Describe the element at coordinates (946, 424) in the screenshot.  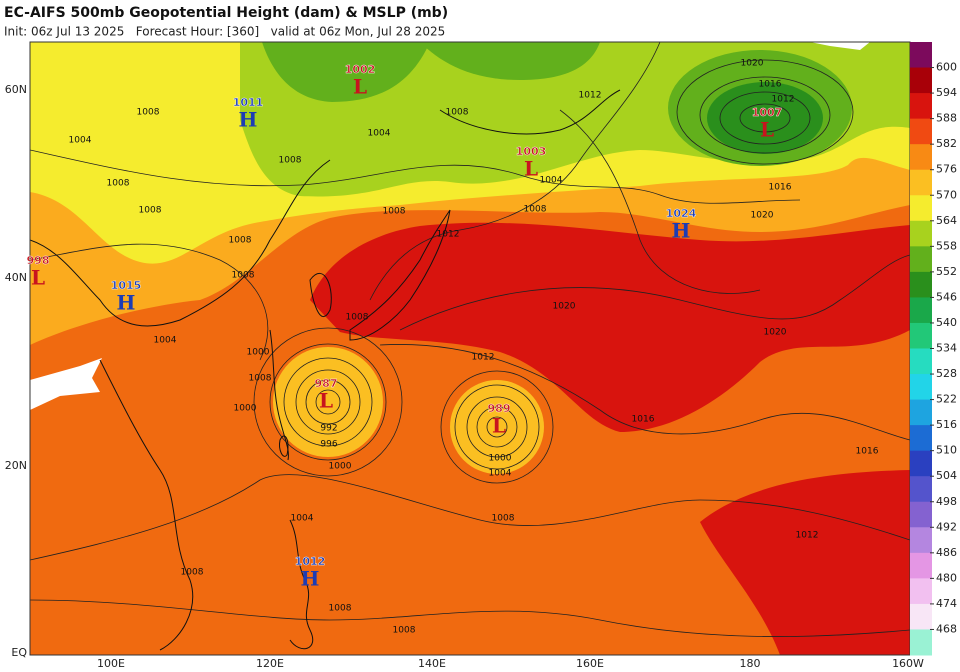
I see `colorbar-label: 516` at that location.